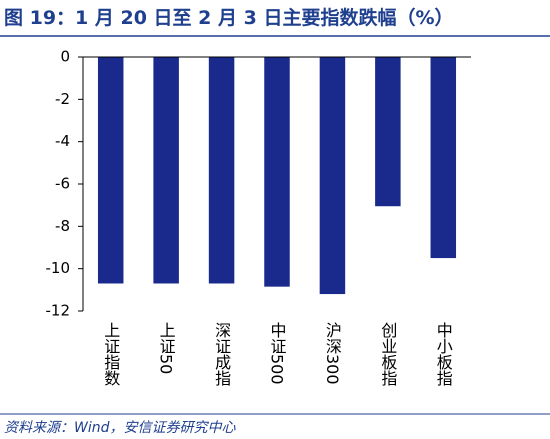 The height and width of the screenshot is (439, 550). What do you see at coordinates (58, 268) in the screenshot?
I see `y-tick-label: -10` at bounding box center [58, 268].